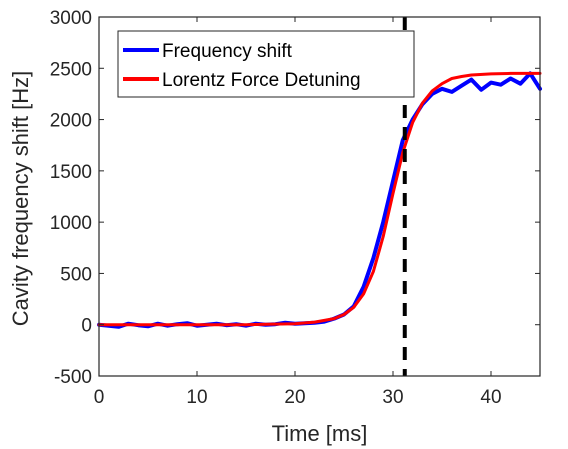 This screenshot has width=568, height=449. What do you see at coordinates (71, 69) in the screenshot?
I see `y-tick-label: 2500` at bounding box center [71, 69].